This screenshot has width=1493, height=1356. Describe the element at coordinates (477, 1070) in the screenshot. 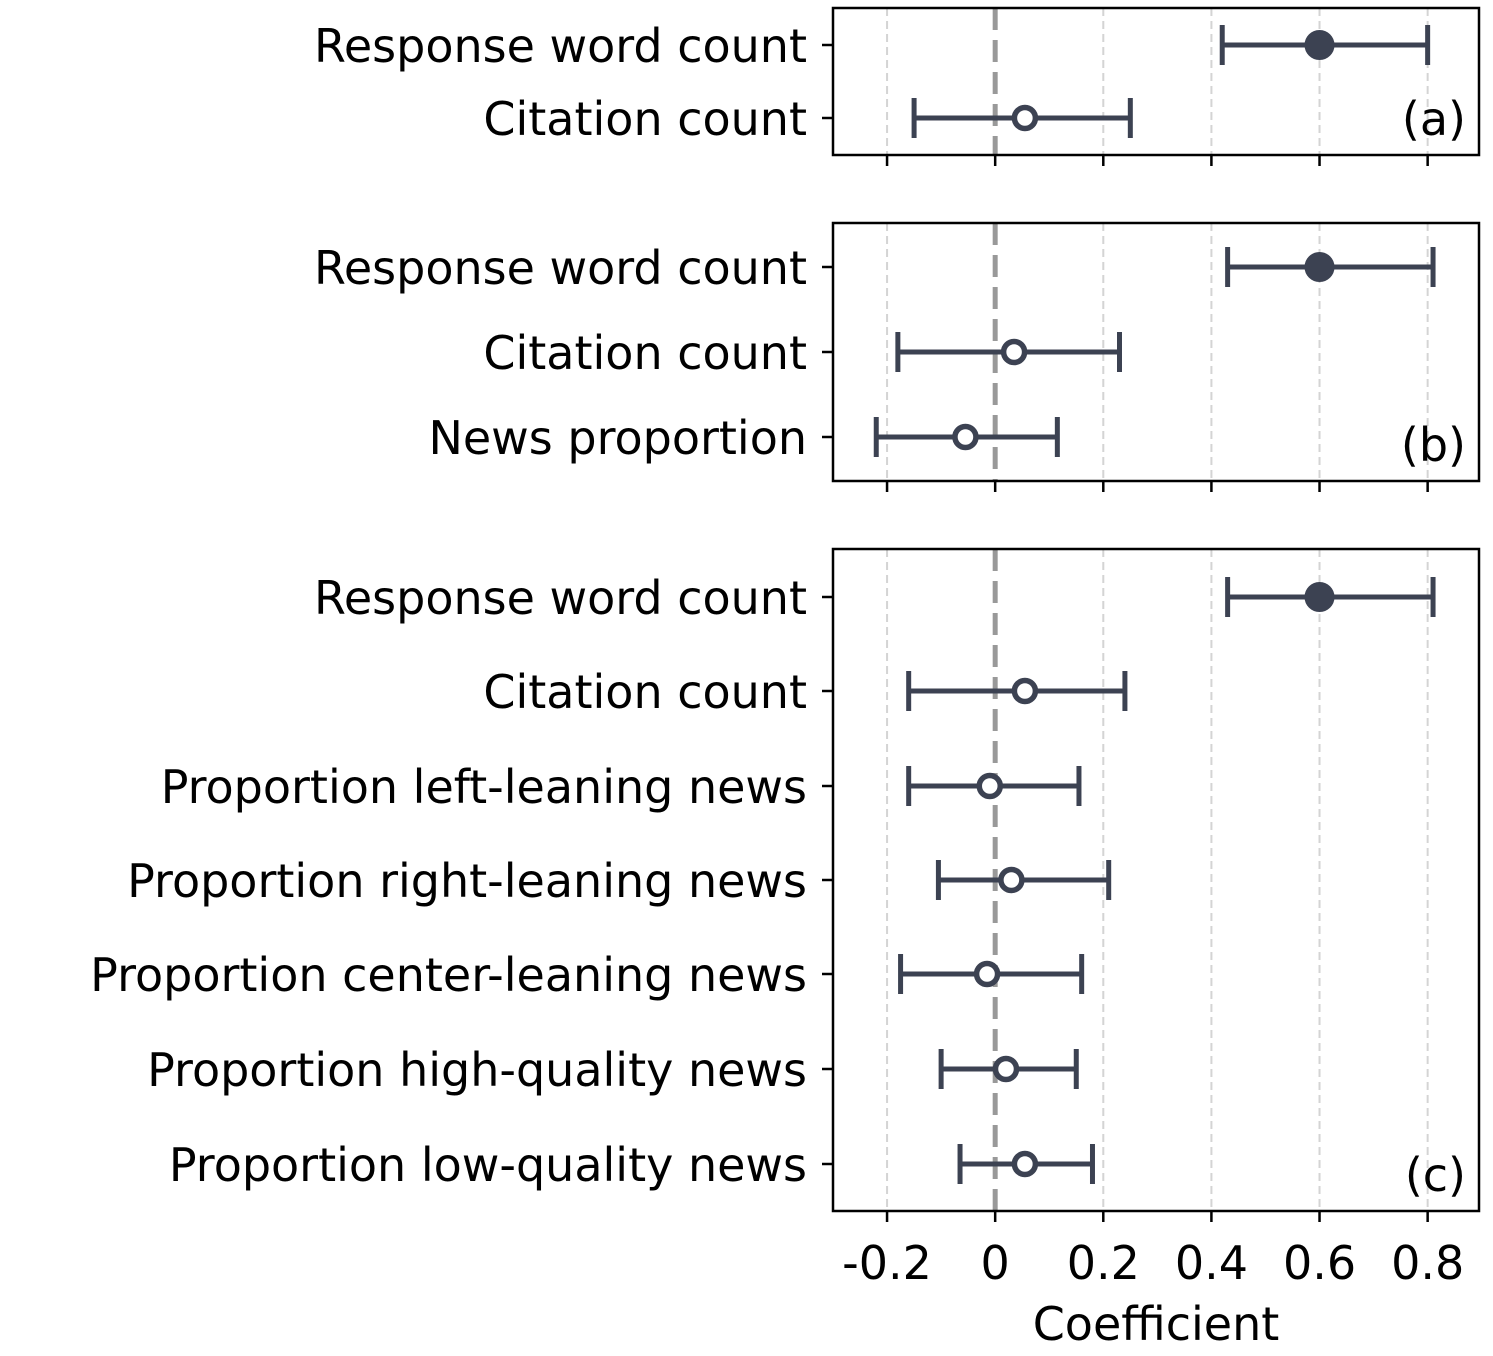

I see `row-label: Proportion high-quality news` at that location.